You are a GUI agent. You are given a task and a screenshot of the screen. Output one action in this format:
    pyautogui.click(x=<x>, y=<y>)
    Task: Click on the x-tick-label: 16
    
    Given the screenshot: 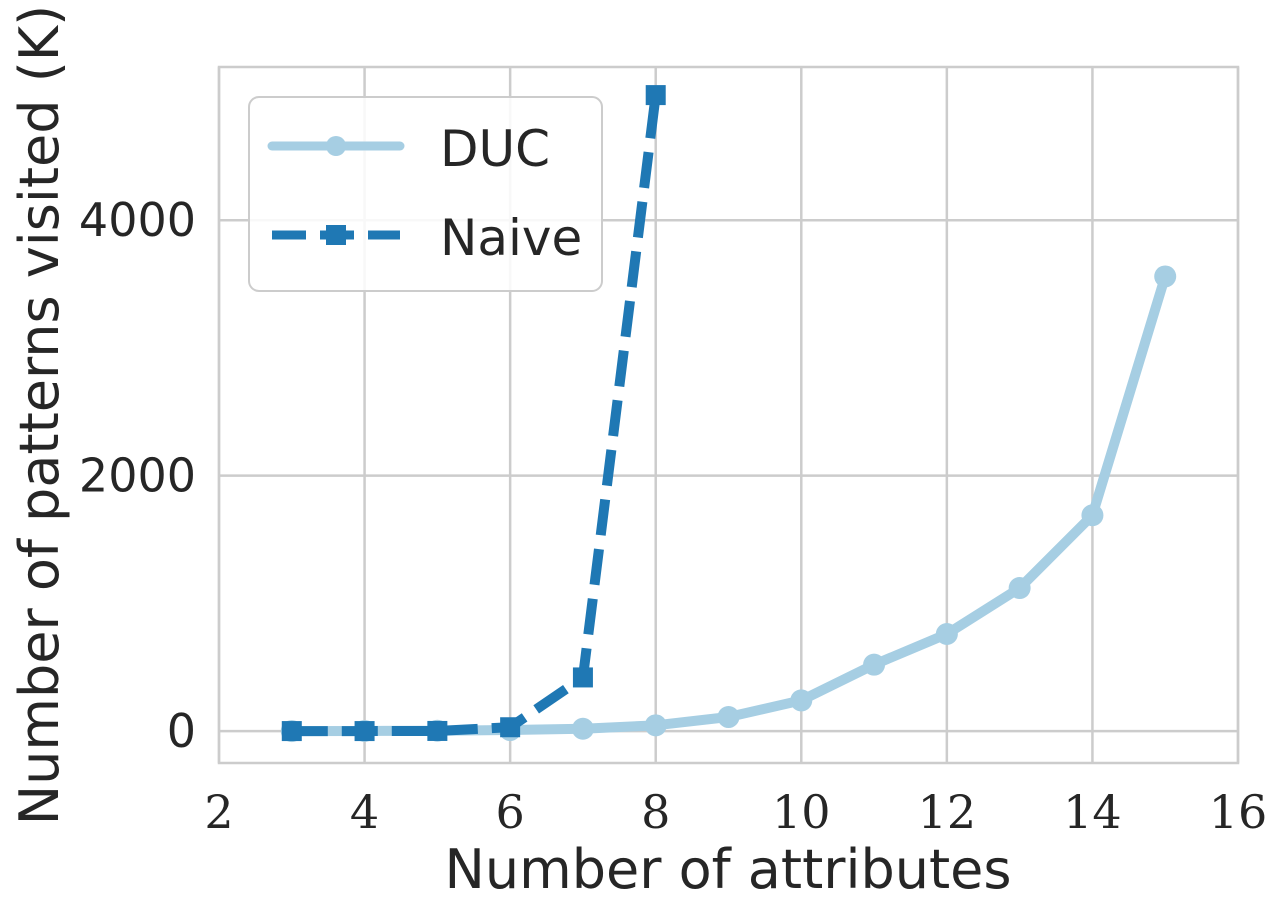 What is the action you would take?
    pyautogui.click(x=1238, y=812)
    